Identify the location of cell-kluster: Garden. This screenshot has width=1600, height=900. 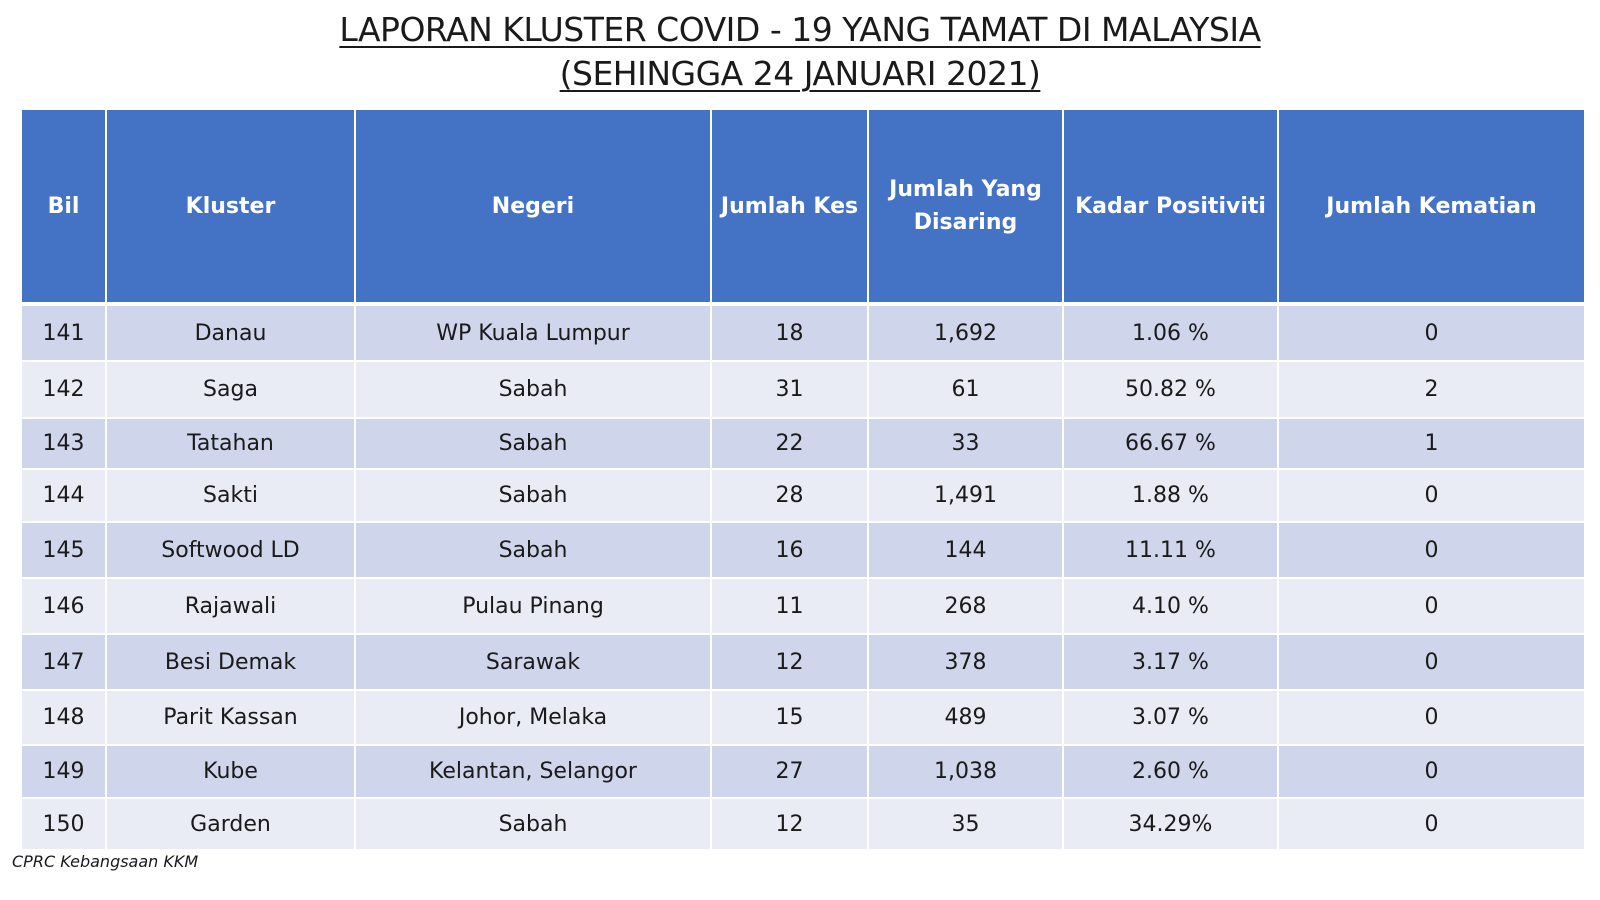
(231, 824).